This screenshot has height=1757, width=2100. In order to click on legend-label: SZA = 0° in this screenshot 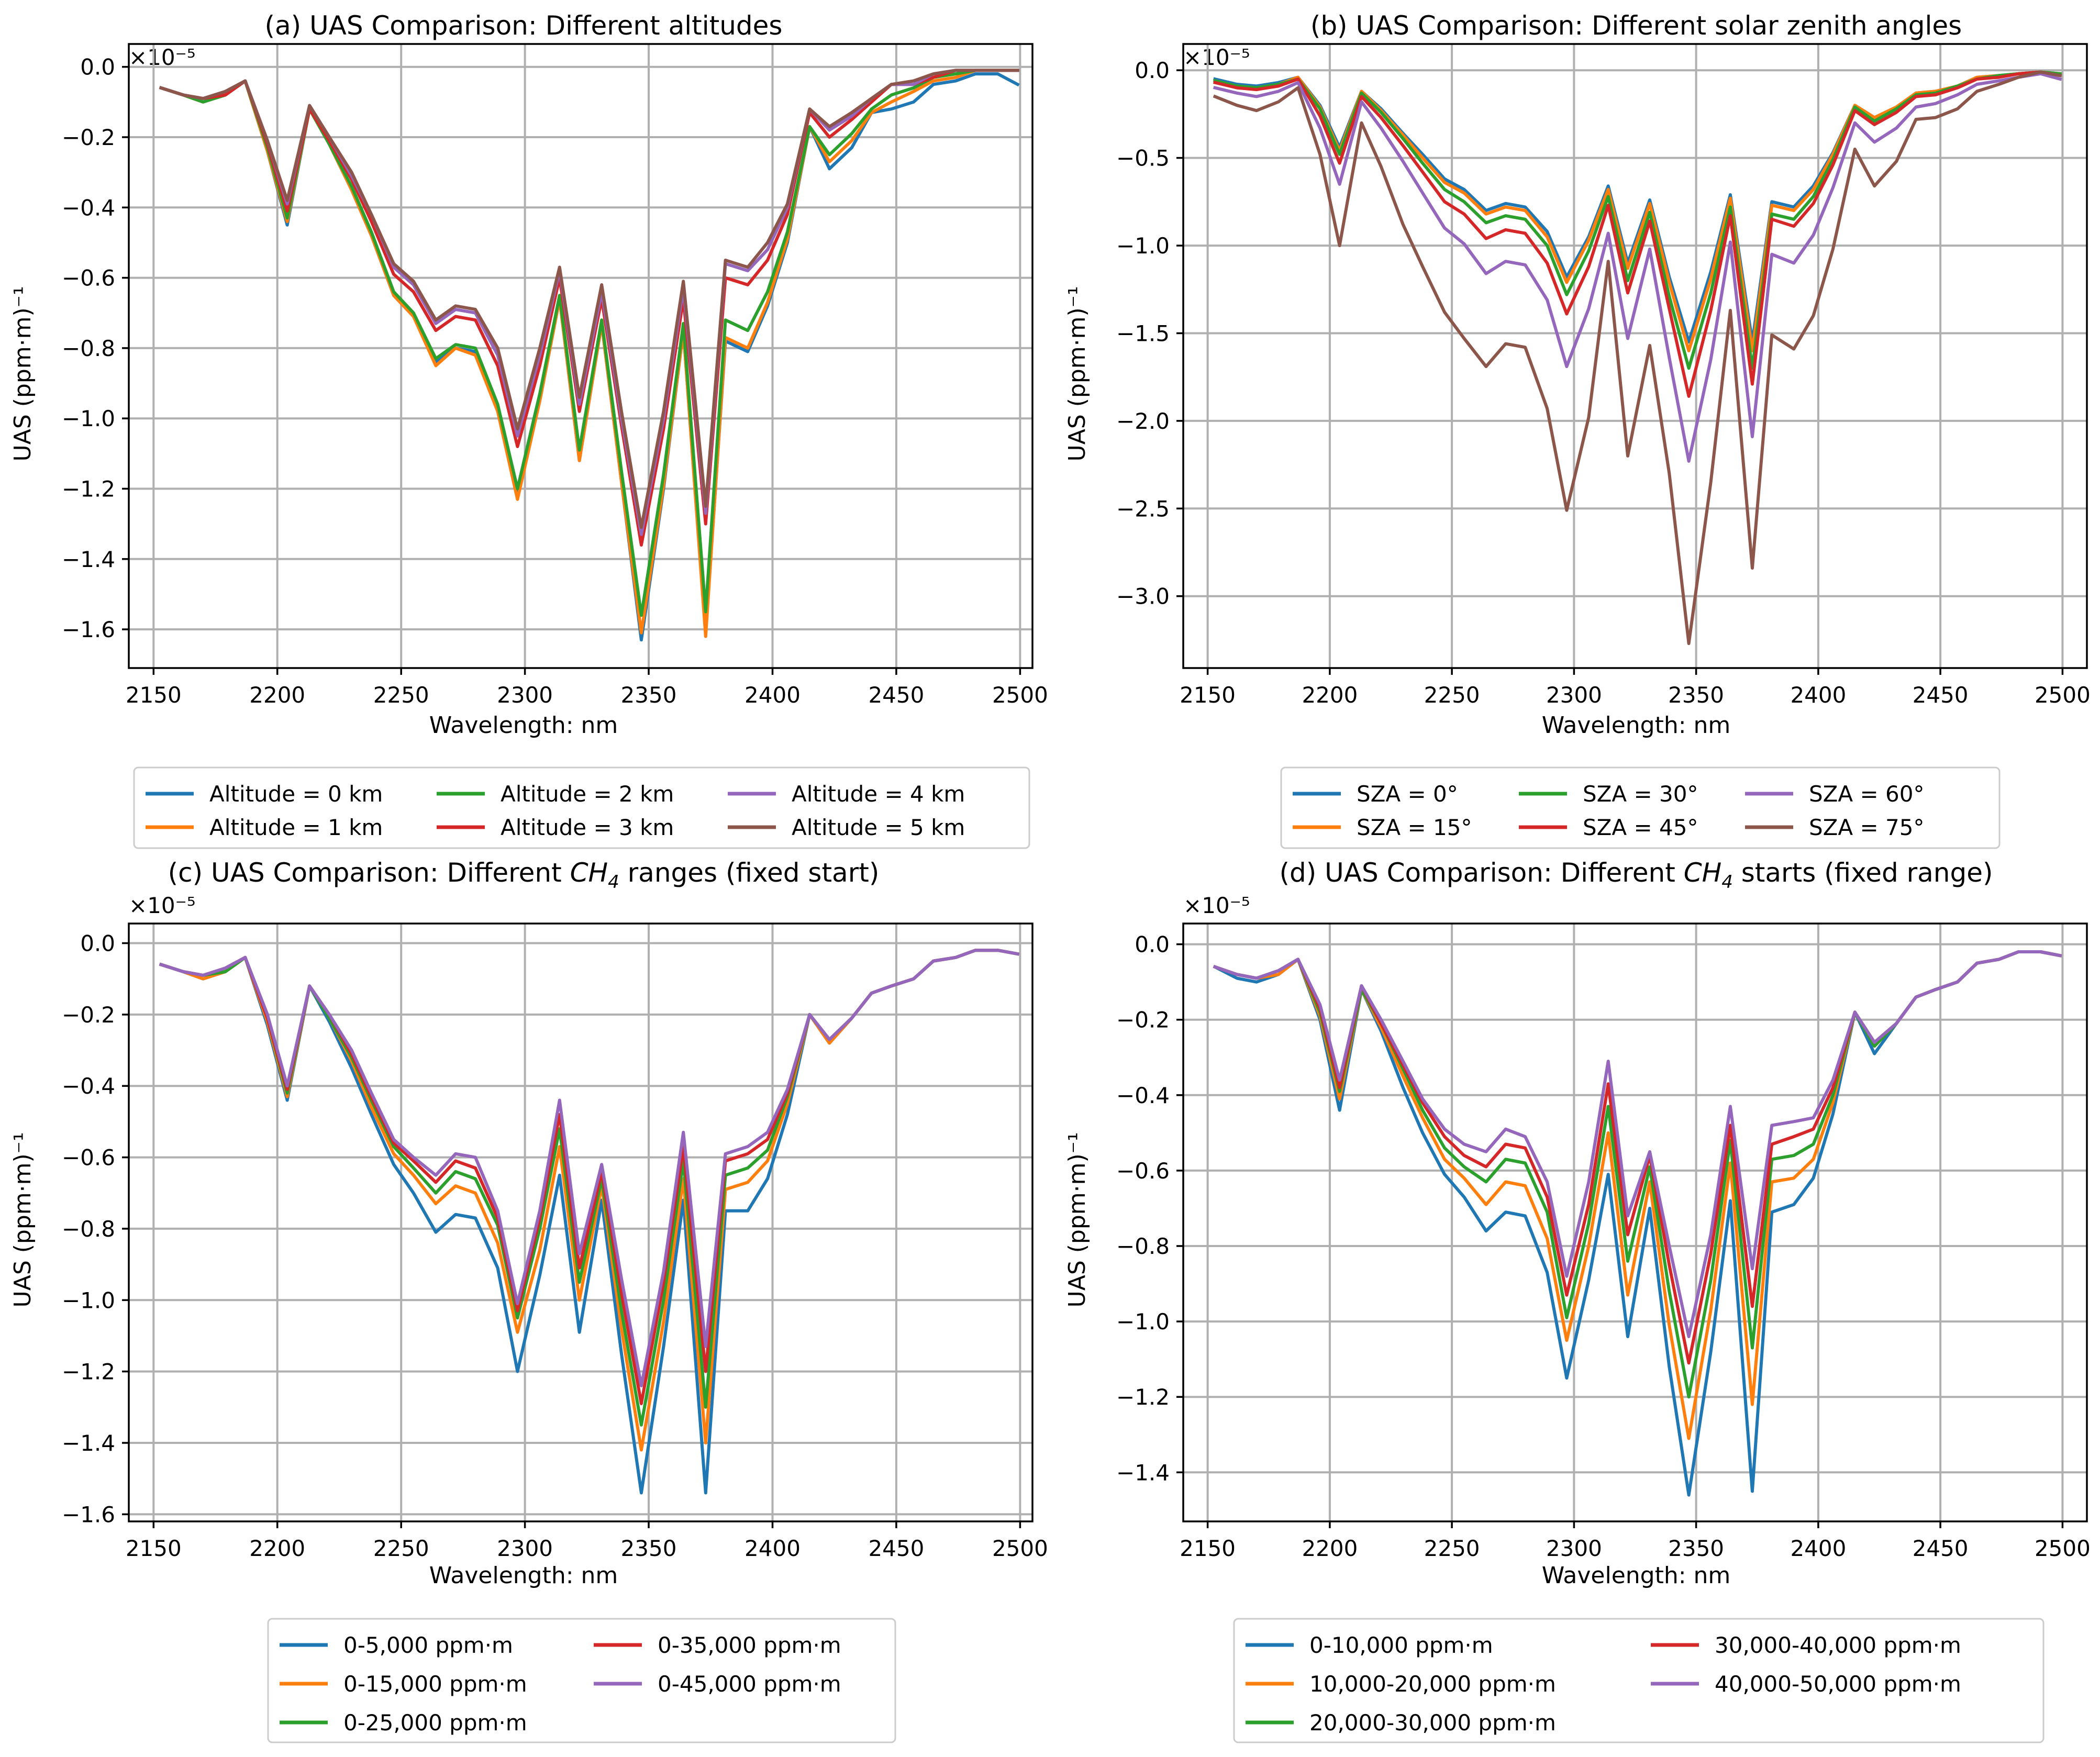, I will do `click(1407, 794)`.